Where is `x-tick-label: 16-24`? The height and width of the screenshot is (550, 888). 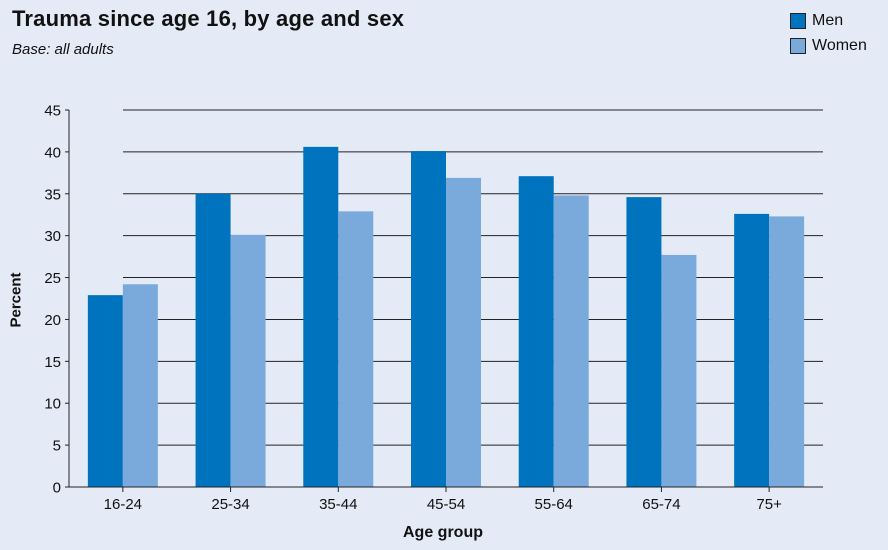 x-tick-label: 16-24 is located at coordinates (123, 504).